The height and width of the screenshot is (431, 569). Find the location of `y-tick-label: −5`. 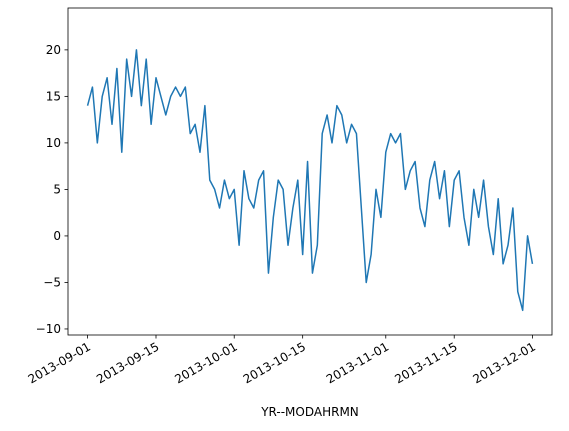

y-tick-label: −5 is located at coordinates (52, 282).